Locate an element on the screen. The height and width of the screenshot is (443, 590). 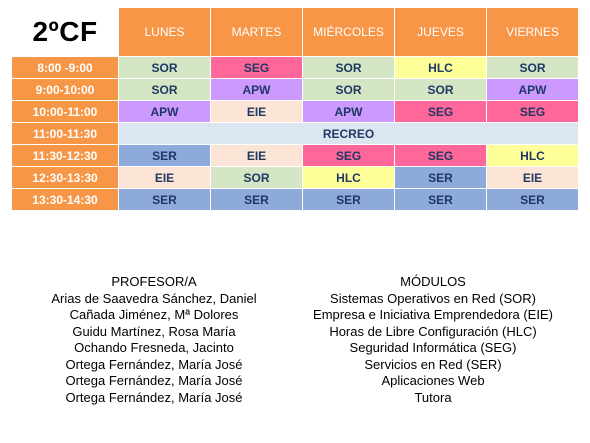
course-title: 2ºCF is located at coordinates (65, 32).